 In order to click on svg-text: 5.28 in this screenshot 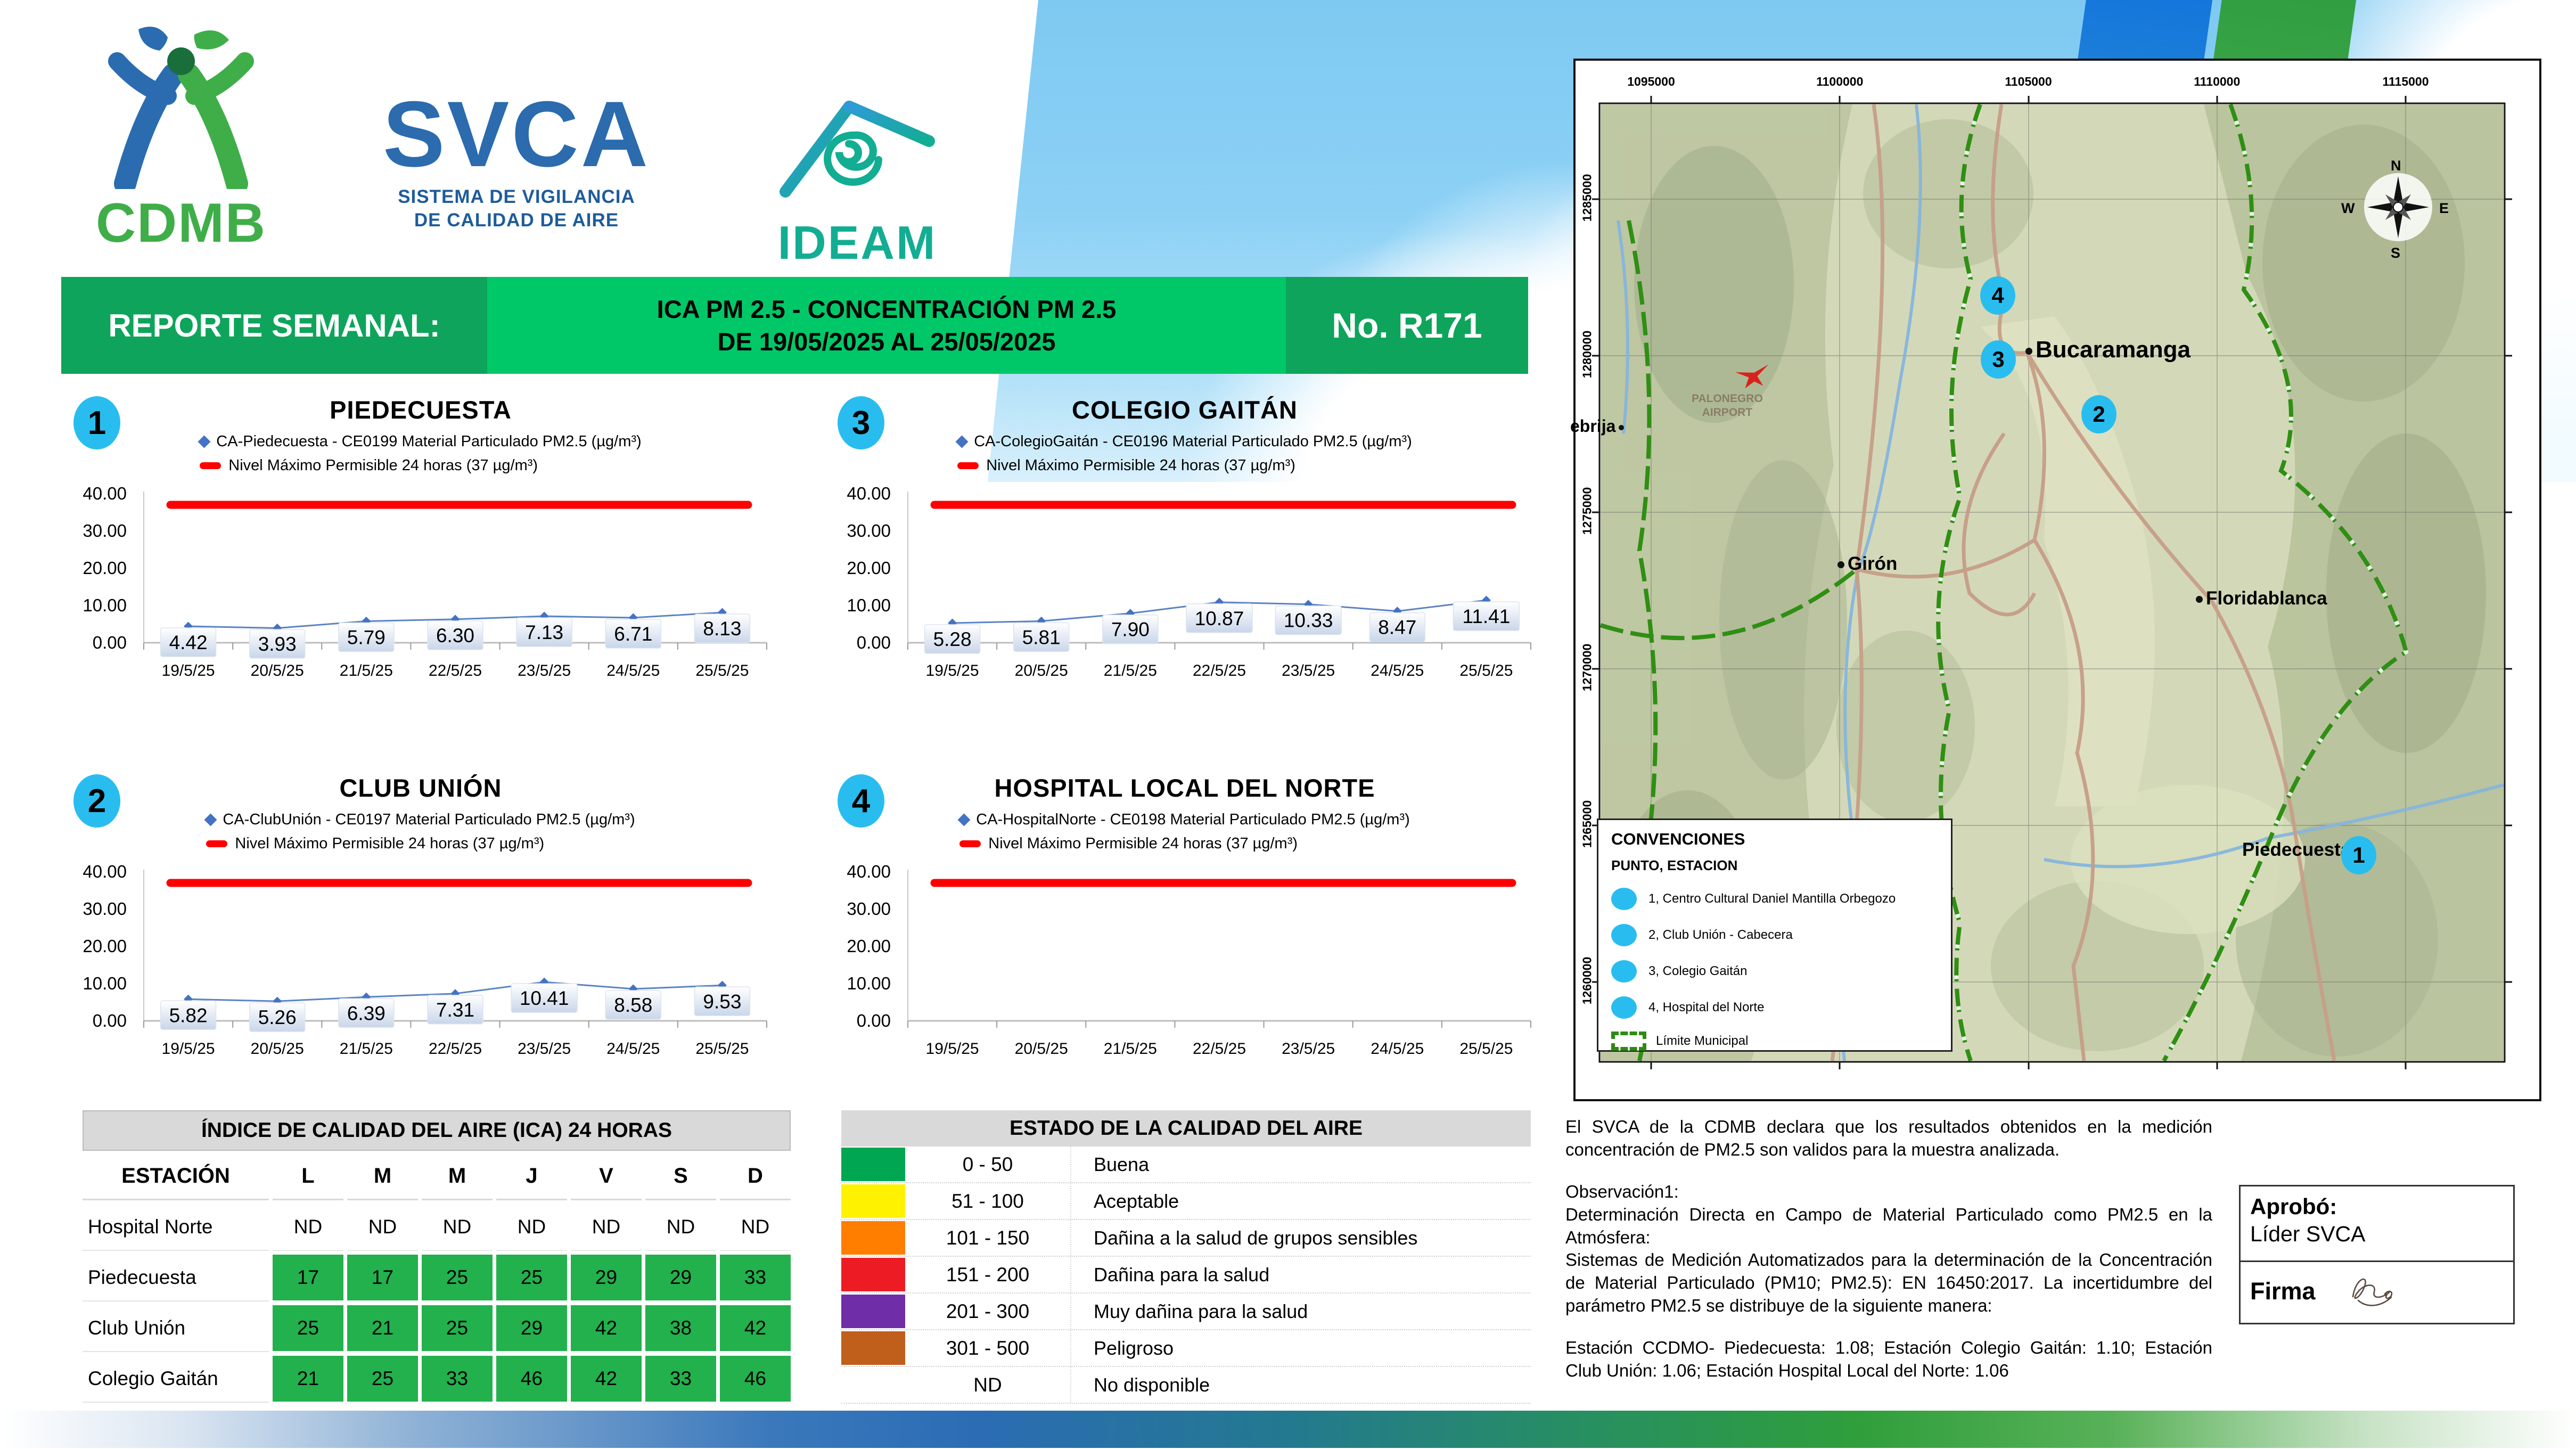, I will do `click(952, 639)`.